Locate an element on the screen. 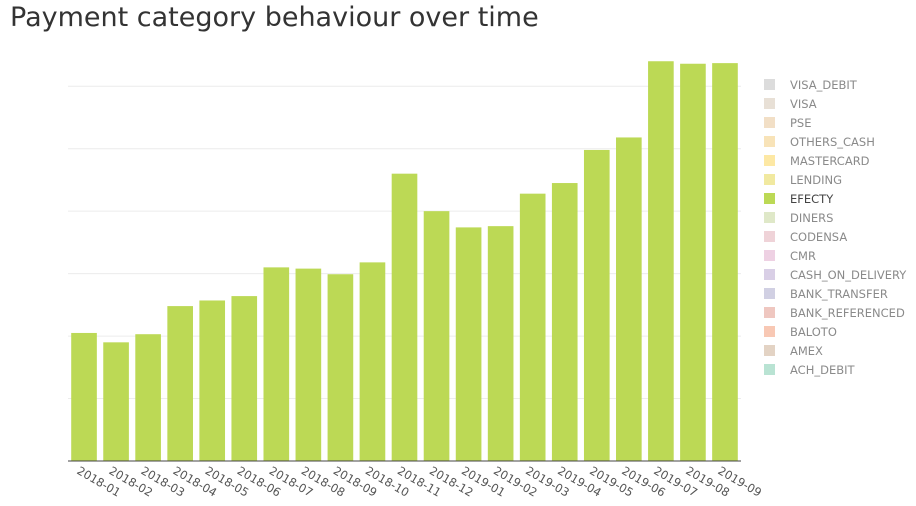 The image size is (916, 506). legend-label: AMEX is located at coordinates (806, 350).